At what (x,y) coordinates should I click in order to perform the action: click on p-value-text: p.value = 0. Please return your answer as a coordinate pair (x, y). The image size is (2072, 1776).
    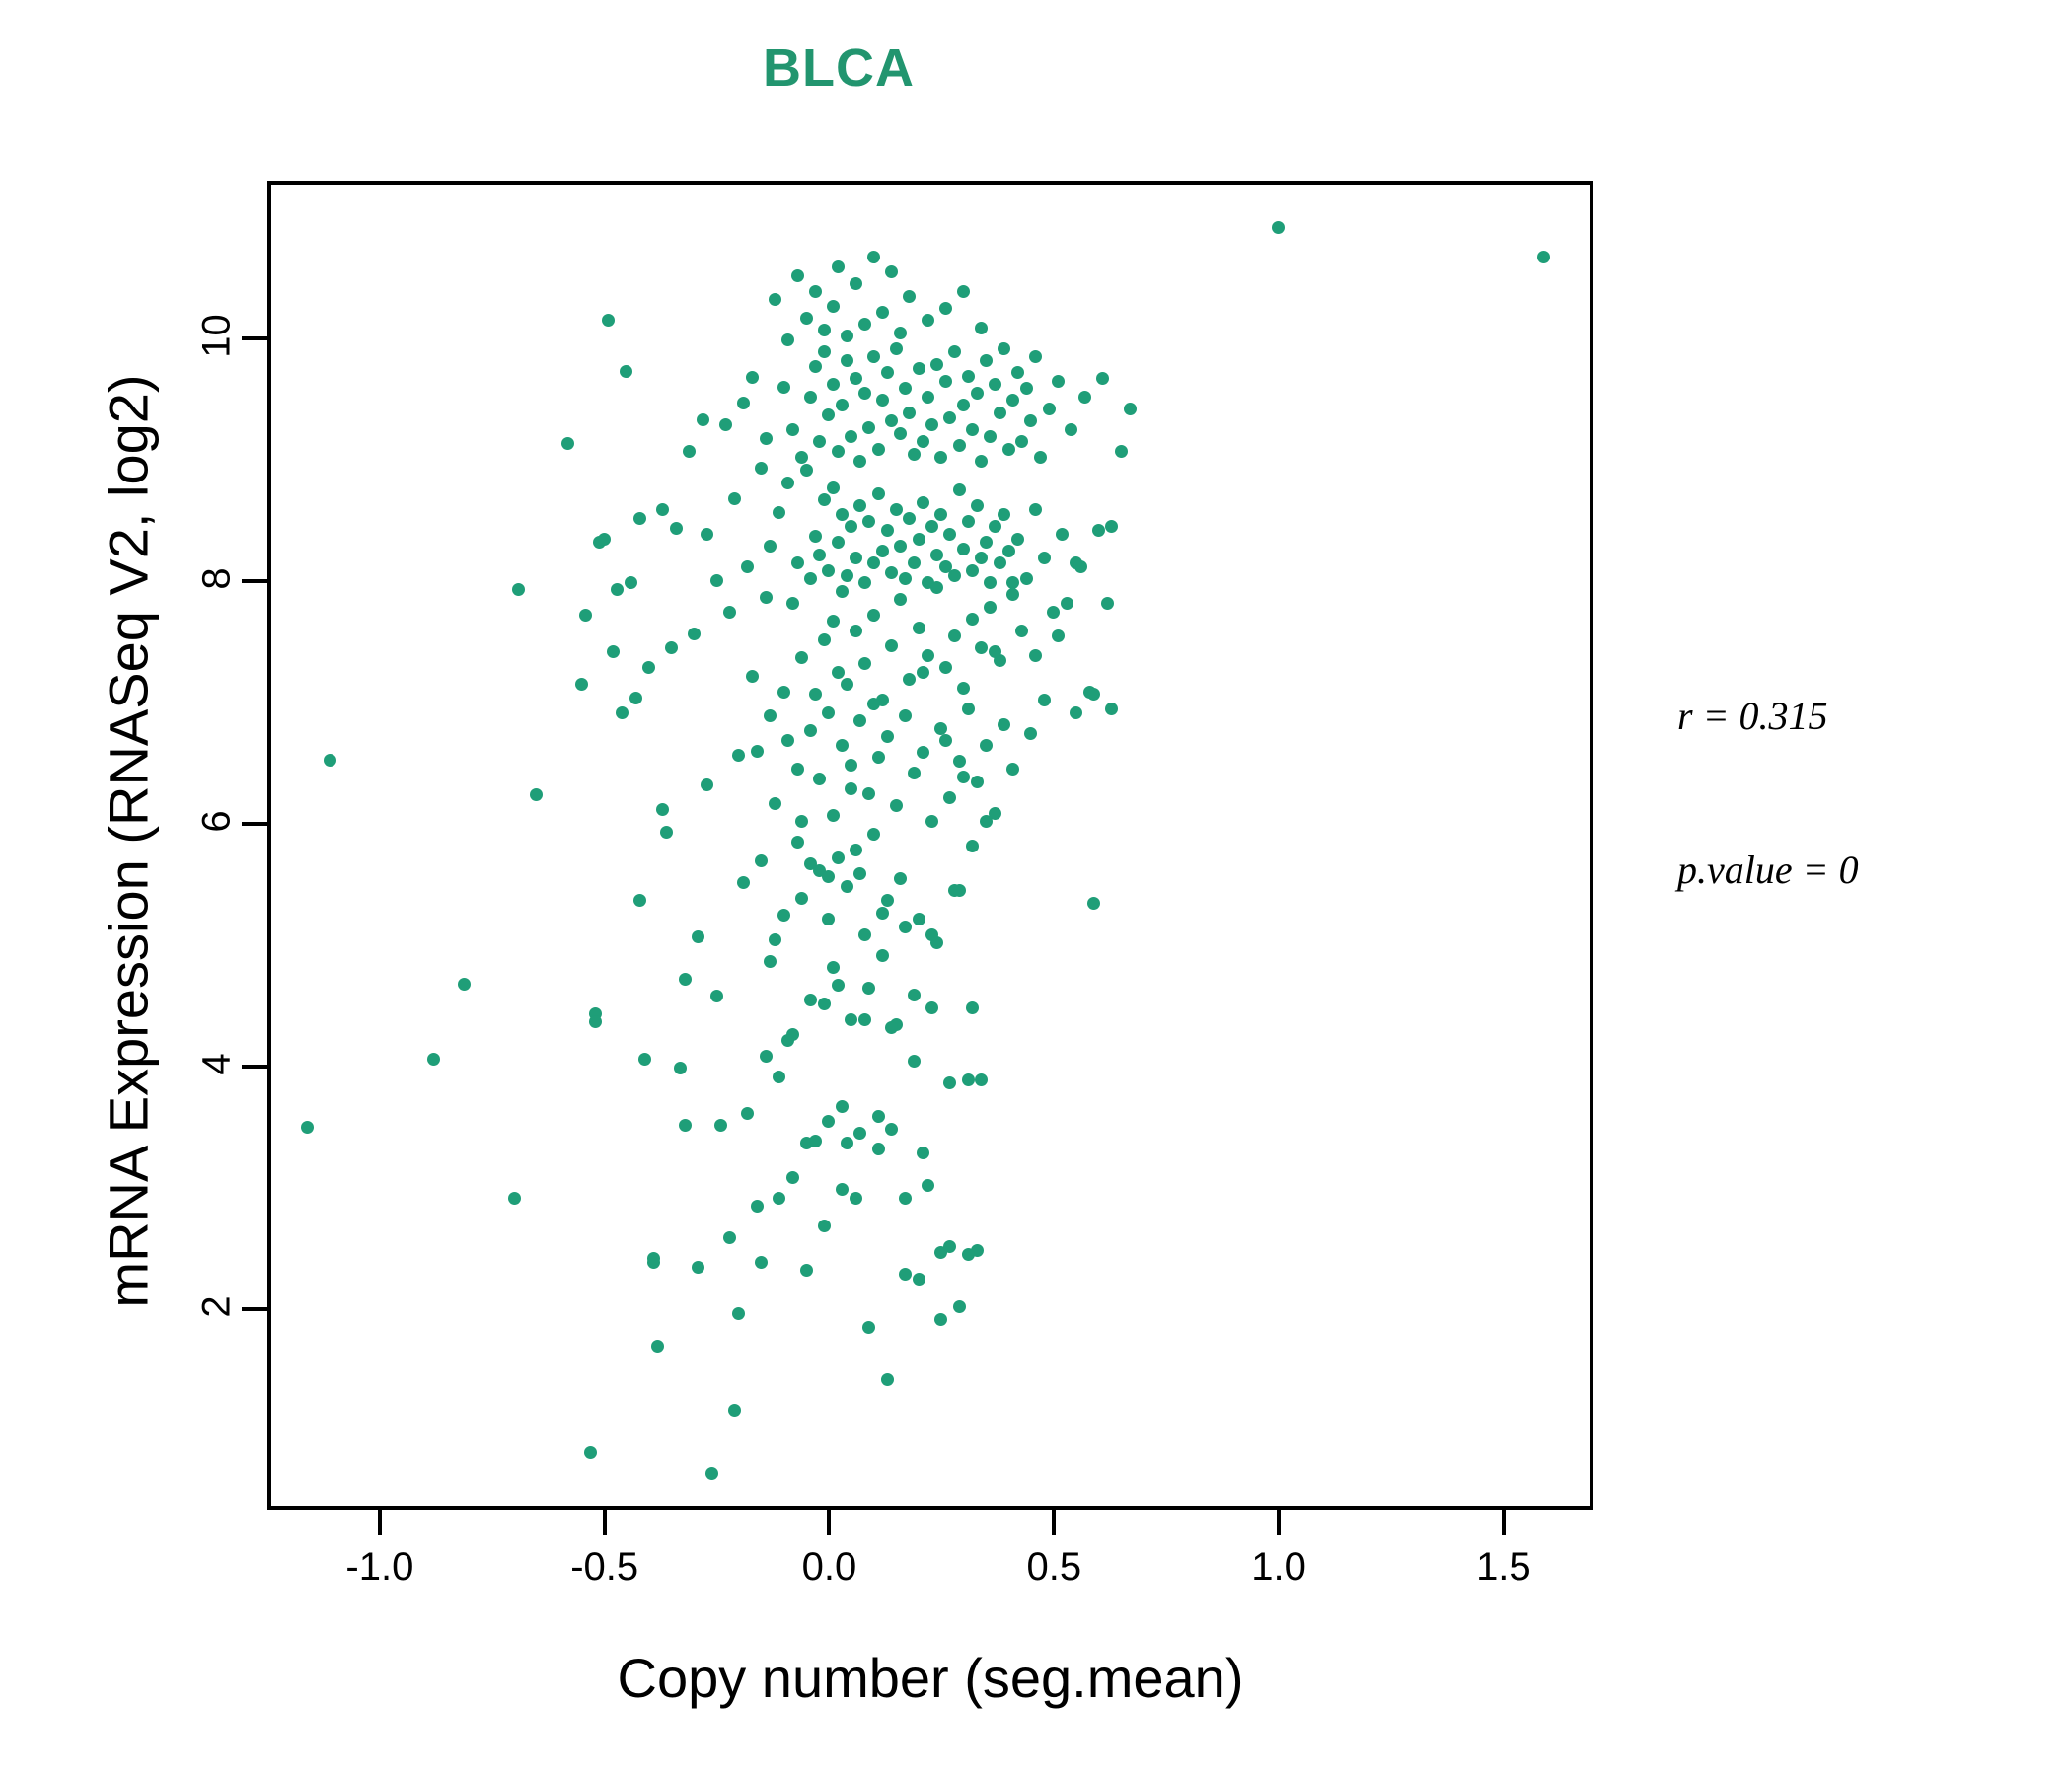
    Looking at the image, I should click on (1768, 870).